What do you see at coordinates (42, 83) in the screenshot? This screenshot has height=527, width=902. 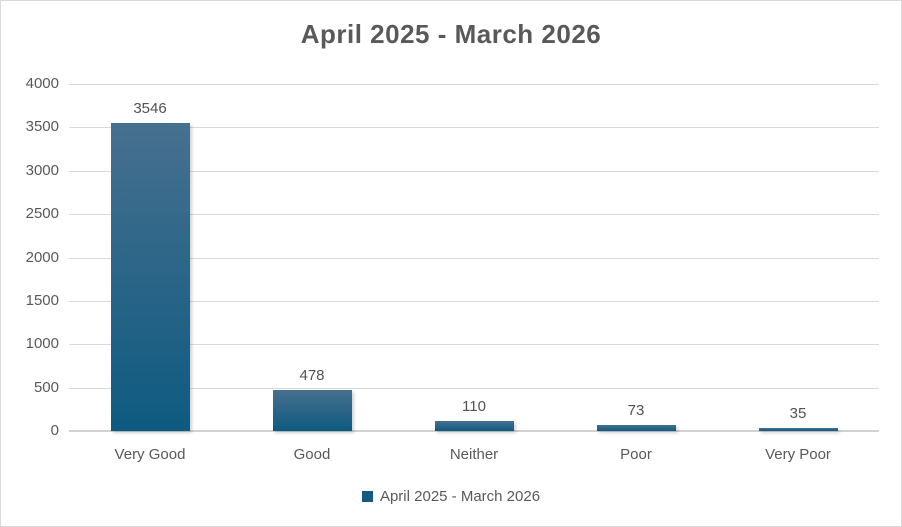 I see `y-tick-label: 4000` at bounding box center [42, 83].